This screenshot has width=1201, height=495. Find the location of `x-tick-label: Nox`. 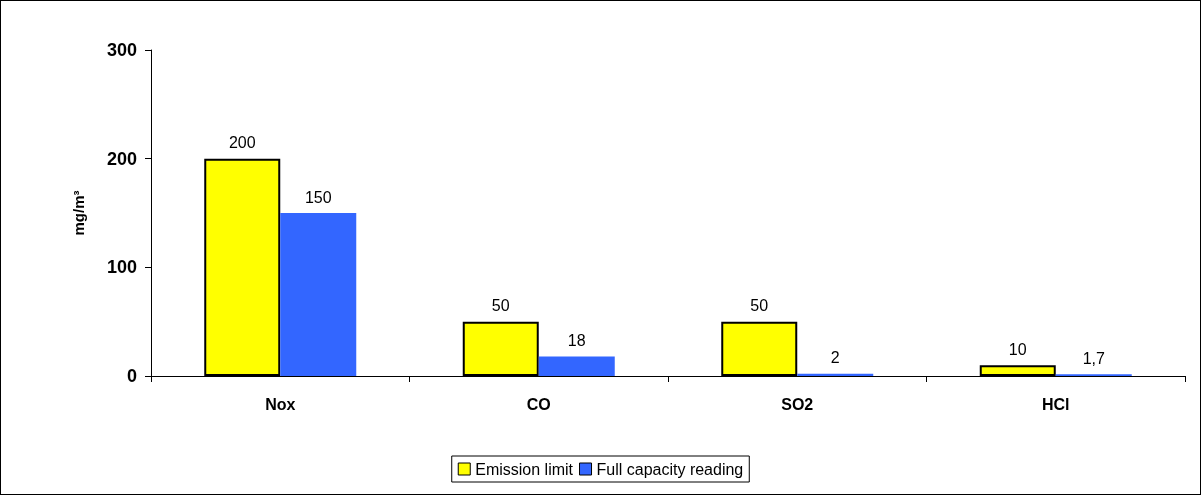

x-tick-label: Nox is located at coordinates (280, 404).